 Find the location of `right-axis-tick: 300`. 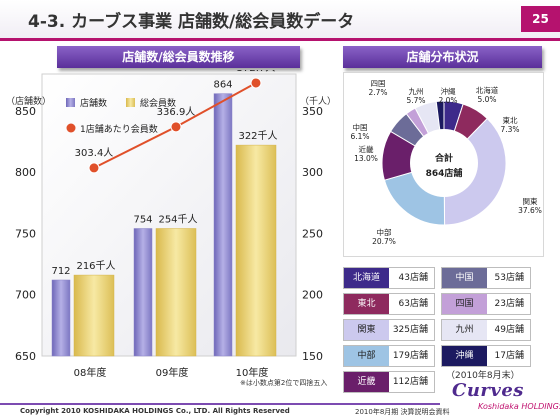

right-axis-tick: 300 is located at coordinates (312, 172).